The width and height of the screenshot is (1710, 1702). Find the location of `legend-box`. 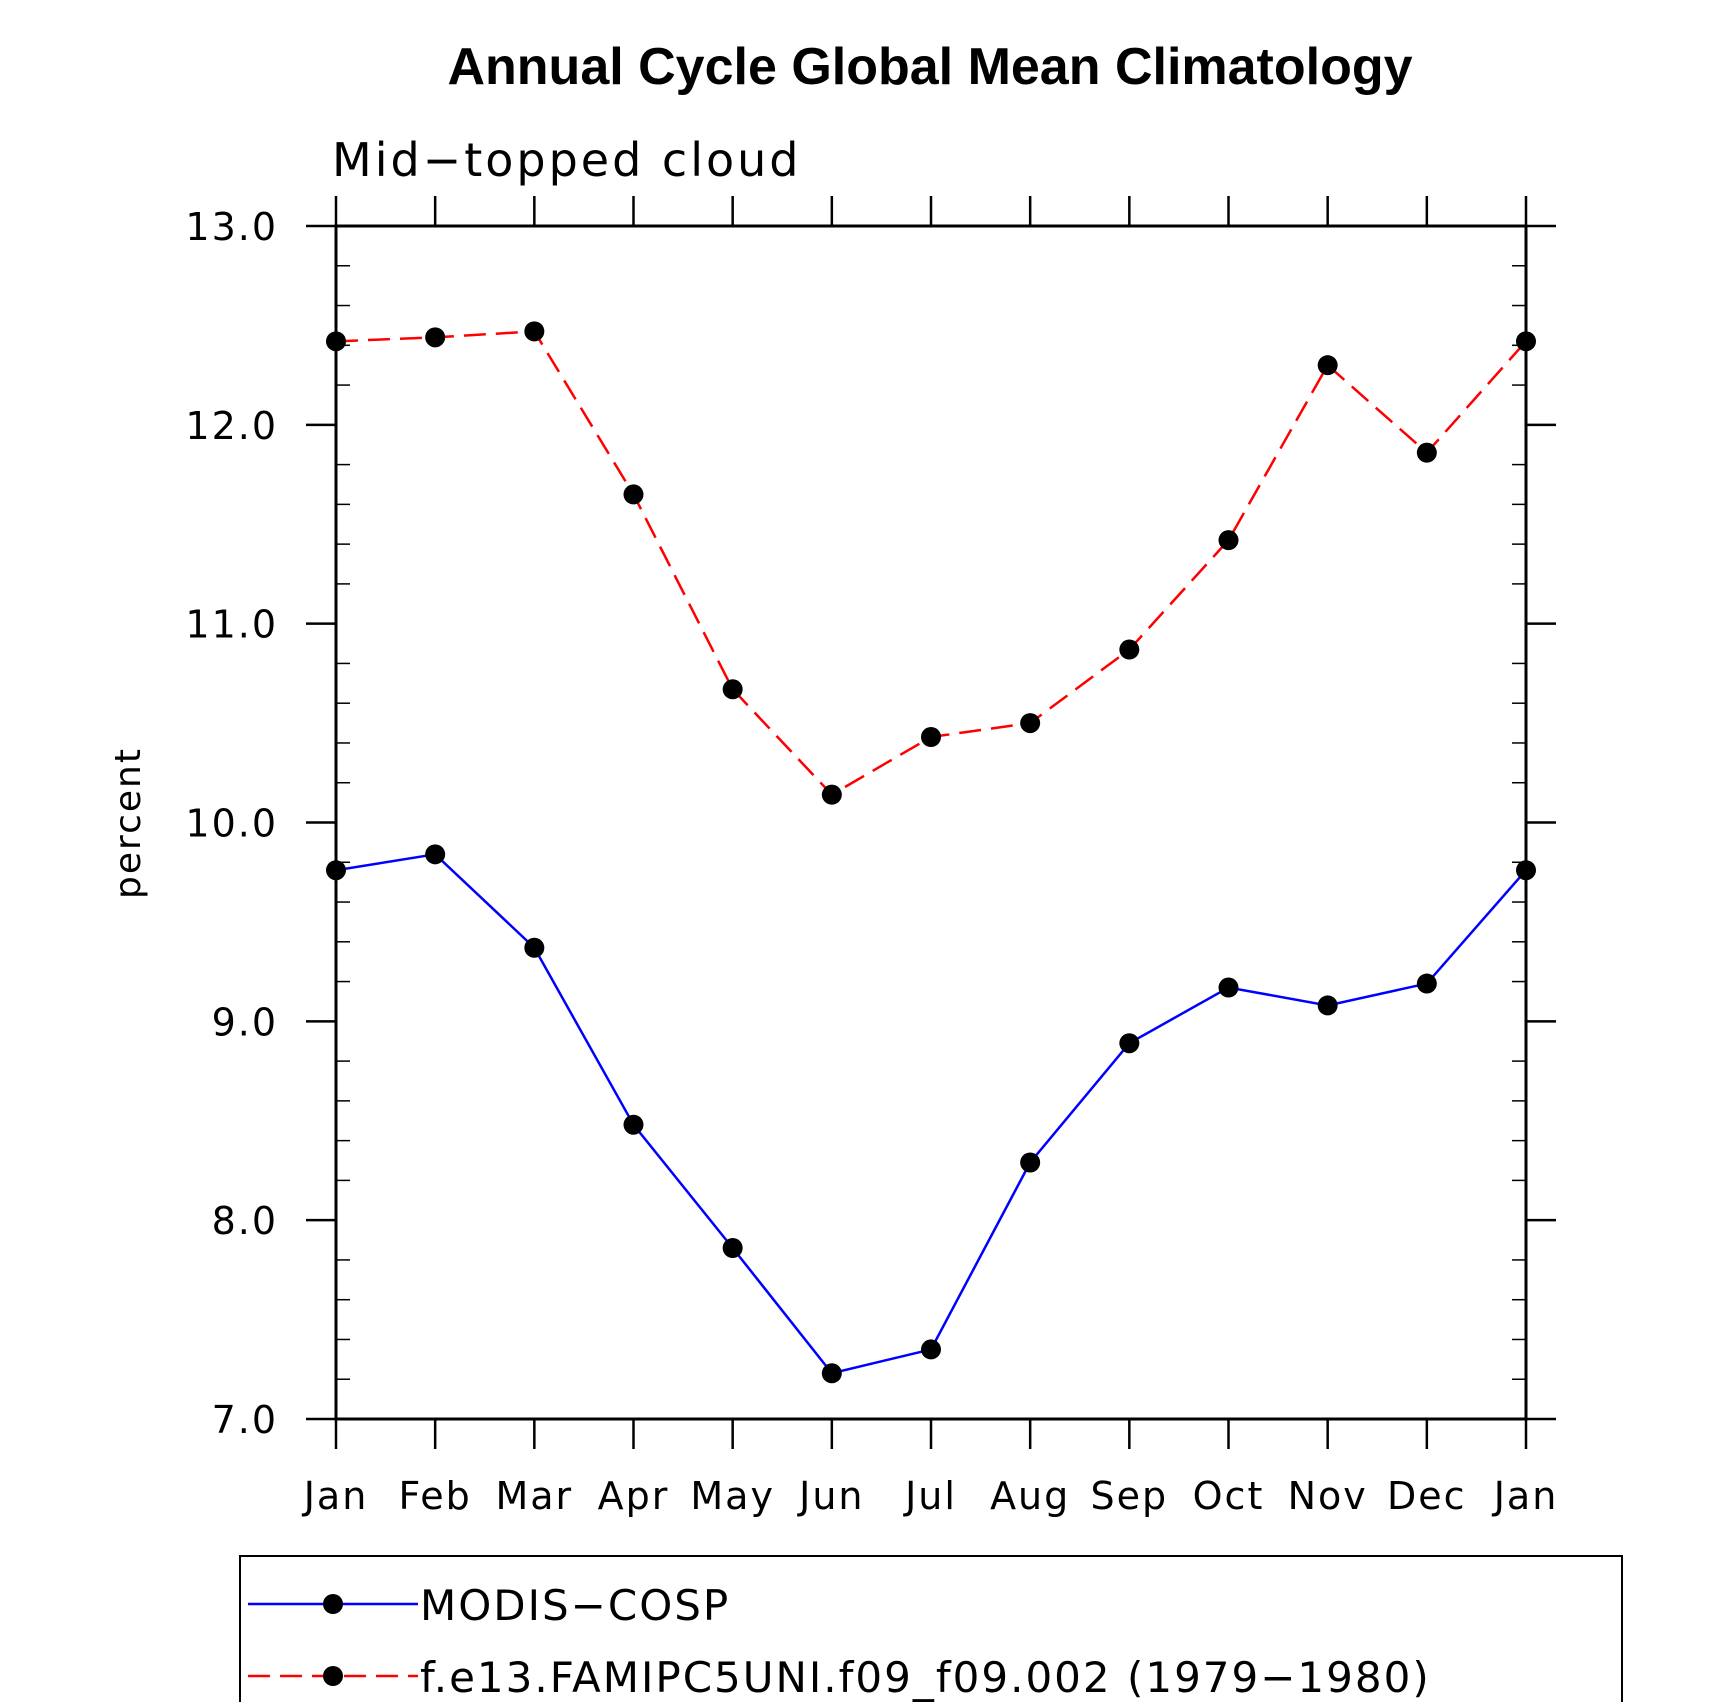

legend-box is located at coordinates (931, 1628).